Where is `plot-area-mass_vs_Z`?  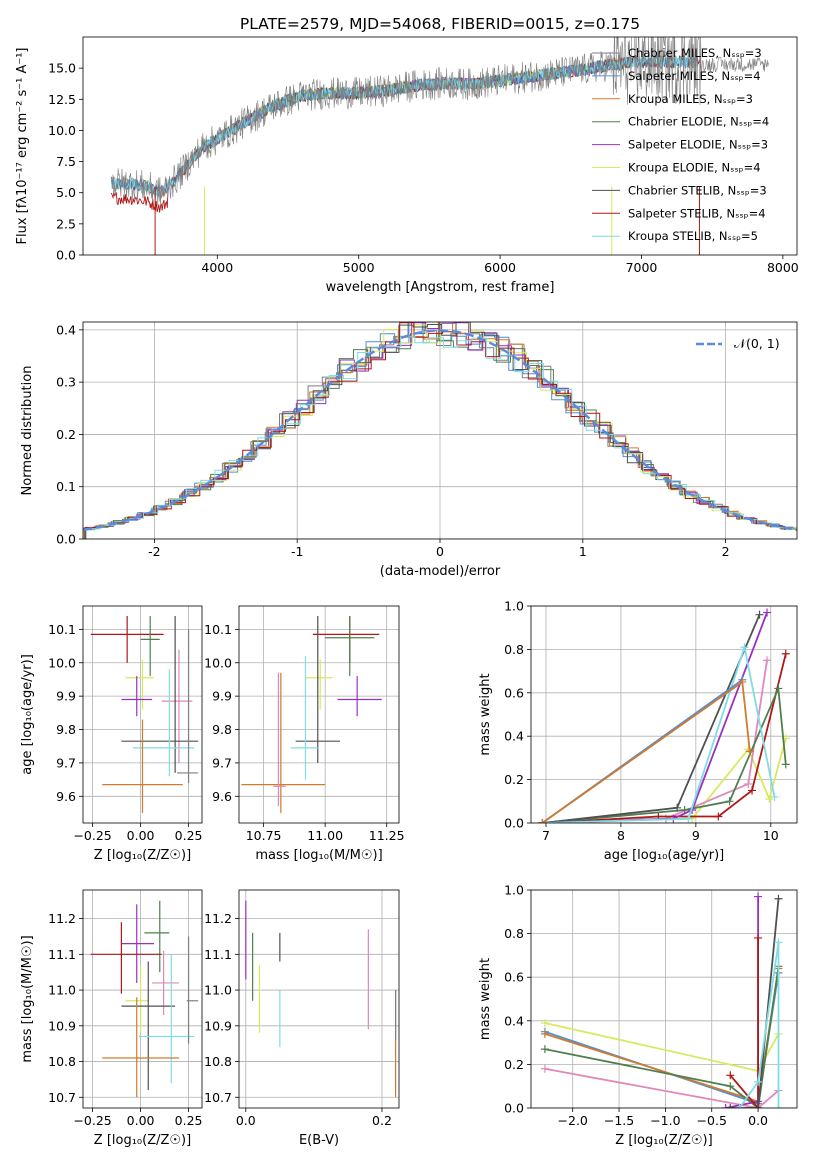
plot-area-mass_vs_Z is located at coordinates (142, 999).